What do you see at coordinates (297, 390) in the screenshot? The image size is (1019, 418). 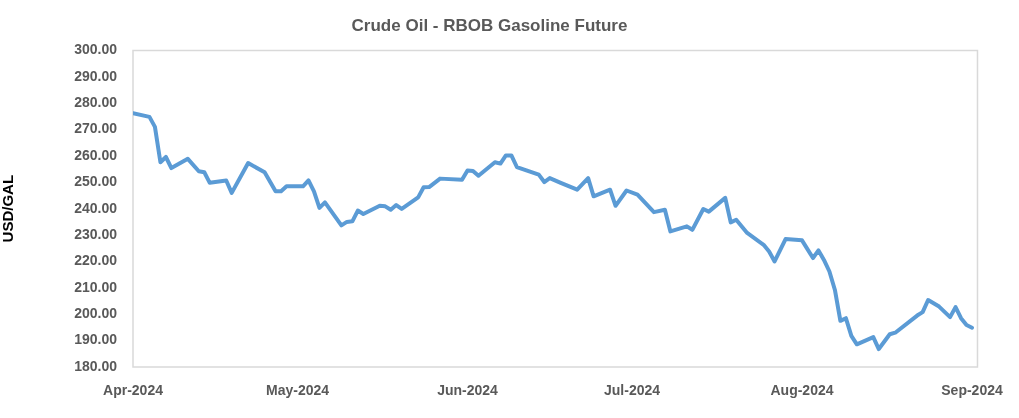 I see `x-tick-label: May-2024` at bounding box center [297, 390].